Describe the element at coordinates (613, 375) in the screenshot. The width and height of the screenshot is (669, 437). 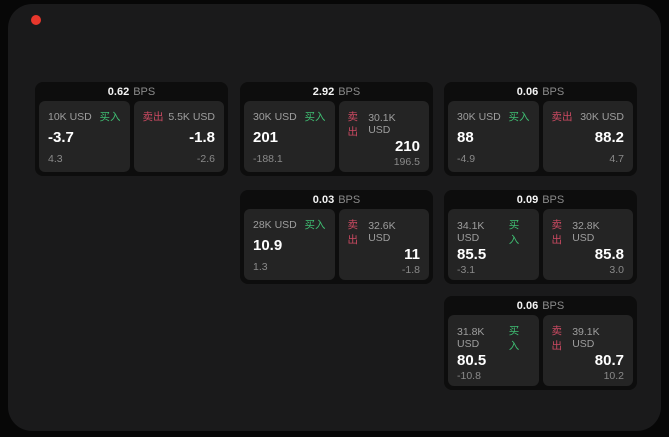
I see `sell-sub-value: 10.2` at that location.